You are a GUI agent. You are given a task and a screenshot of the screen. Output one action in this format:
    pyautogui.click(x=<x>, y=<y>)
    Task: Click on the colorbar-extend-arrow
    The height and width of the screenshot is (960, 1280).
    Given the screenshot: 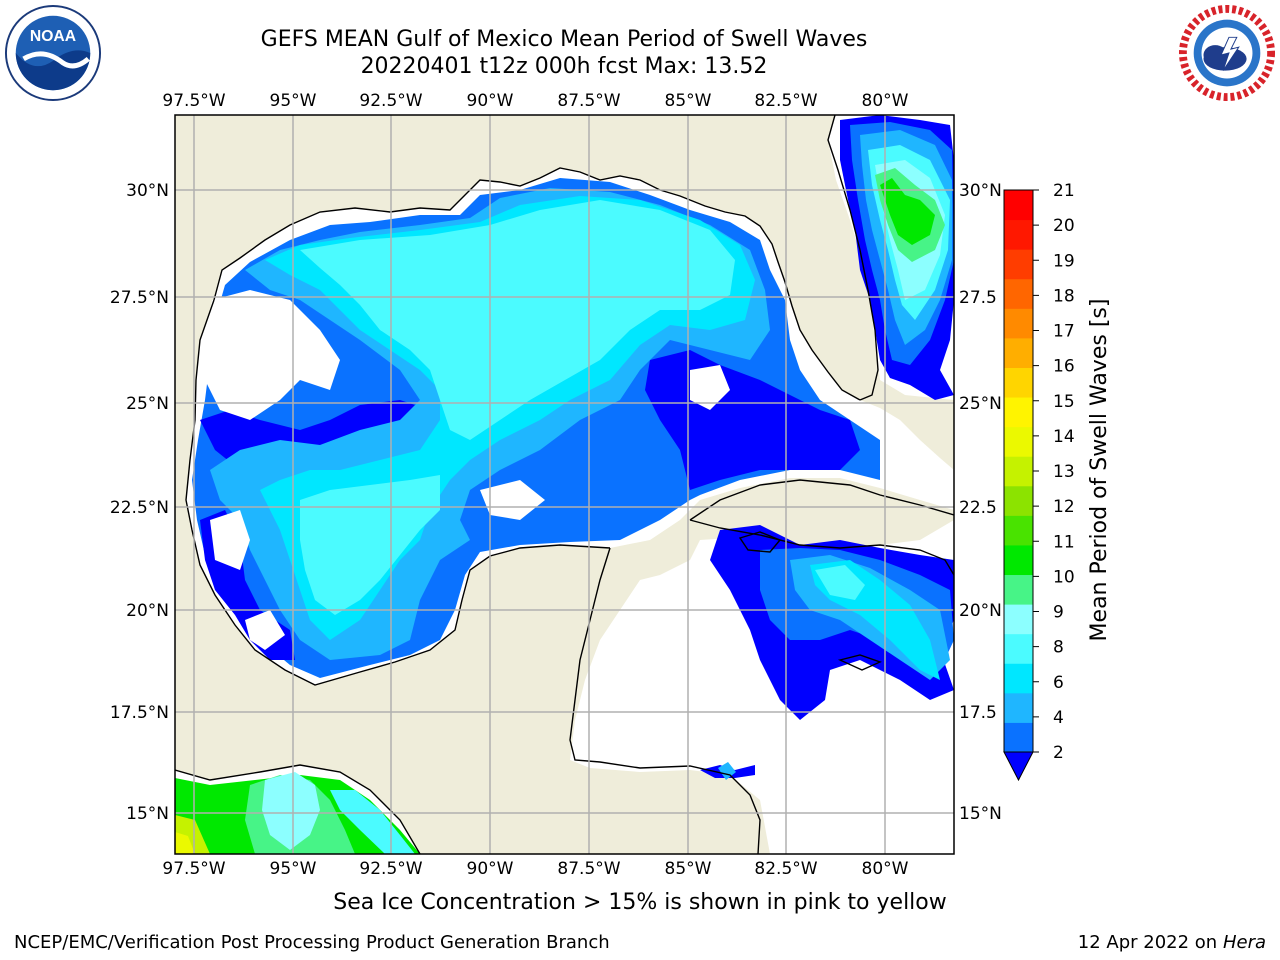 What is the action you would take?
    pyautogui.click(x=1018, y=766)
    